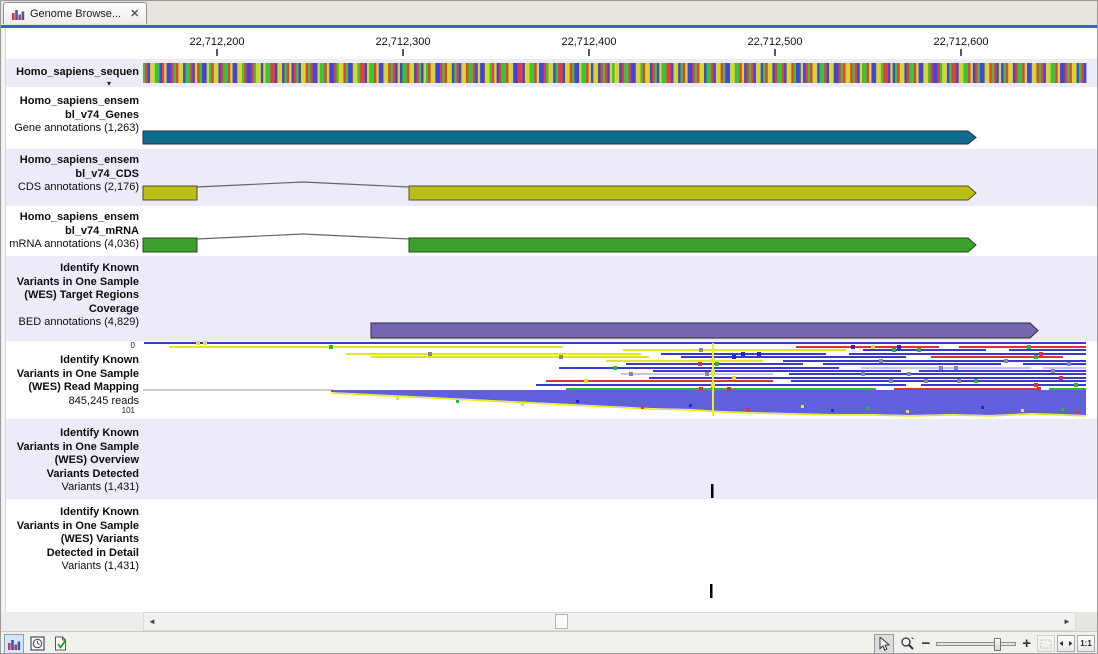 The image size is (1098, 654). What do you see at coordinates (152, 621) in the screenshot?
I see `scroll-left-arrow-icon: ◄` at bounding box center [152, 621].